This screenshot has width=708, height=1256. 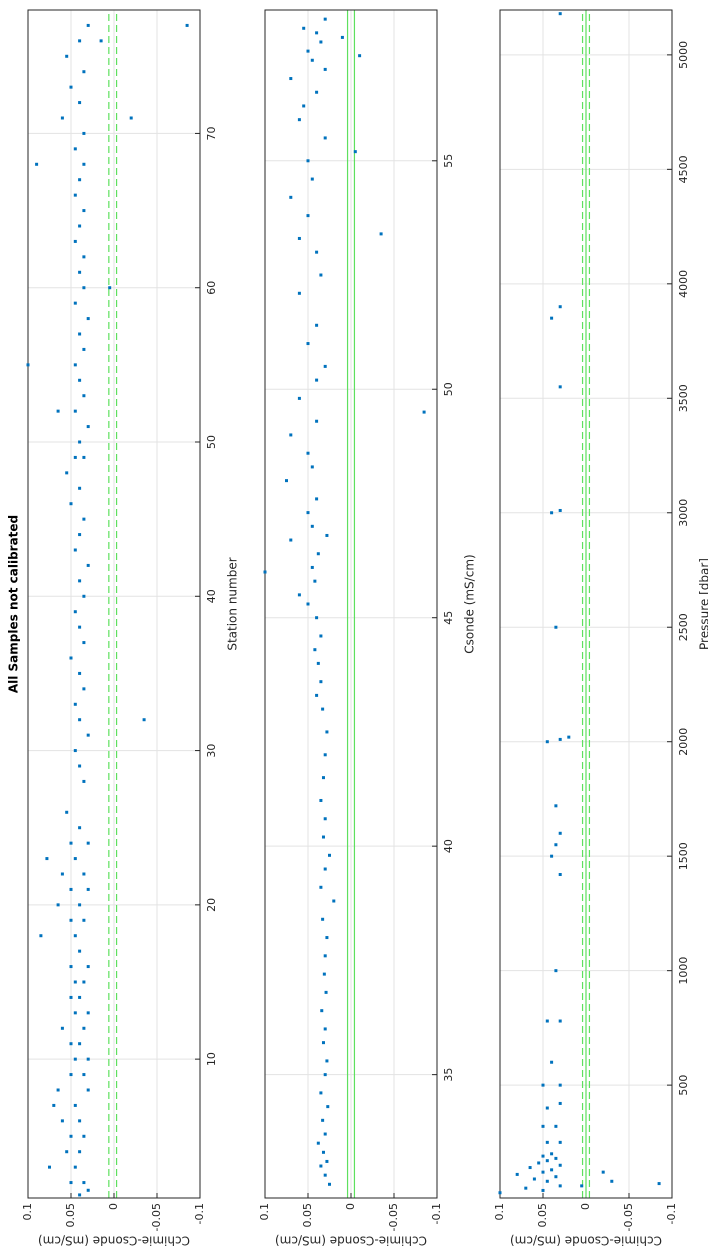 What do you see at coordinates (671, 1213) in the screenshot?
I see `y-tick-label: -0.1` at bounding box center [671, 1213].